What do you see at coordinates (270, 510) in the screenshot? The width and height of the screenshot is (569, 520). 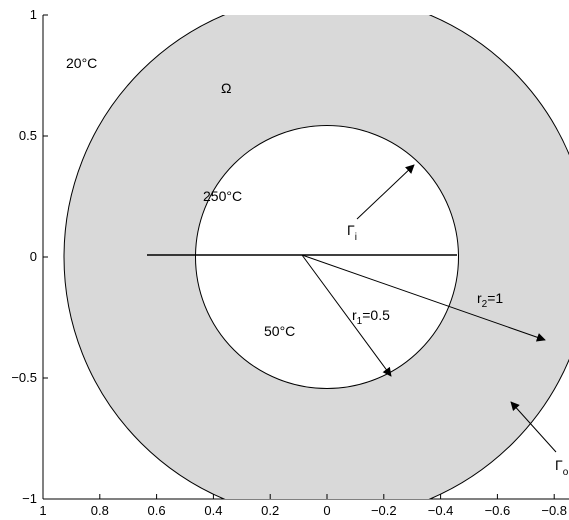 I see `x-tick-label: 0.2` at bounding box center [270, 510].